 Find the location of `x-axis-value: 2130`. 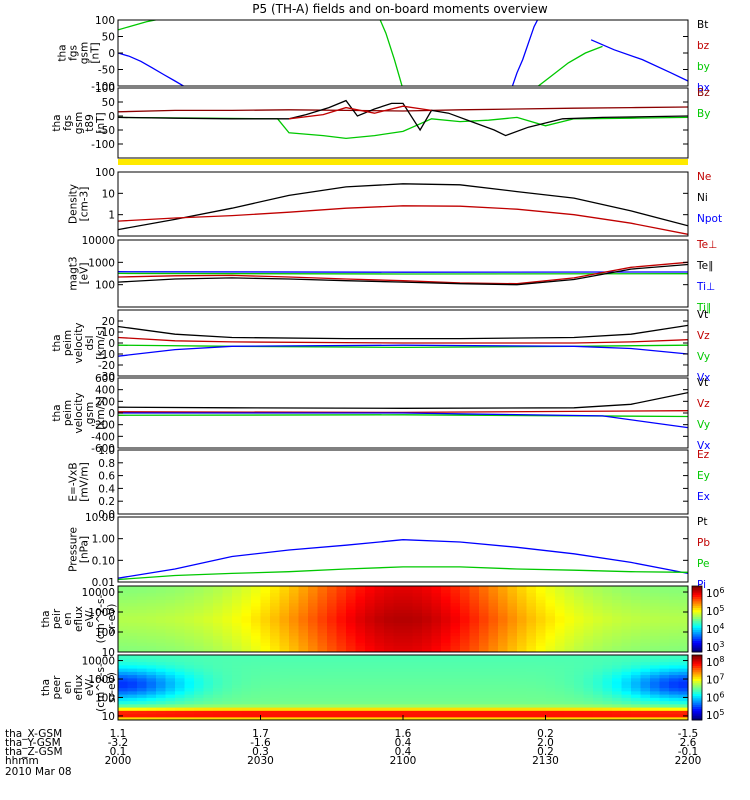

x-axis-value: 2130 is located at coordinates (545, 761).